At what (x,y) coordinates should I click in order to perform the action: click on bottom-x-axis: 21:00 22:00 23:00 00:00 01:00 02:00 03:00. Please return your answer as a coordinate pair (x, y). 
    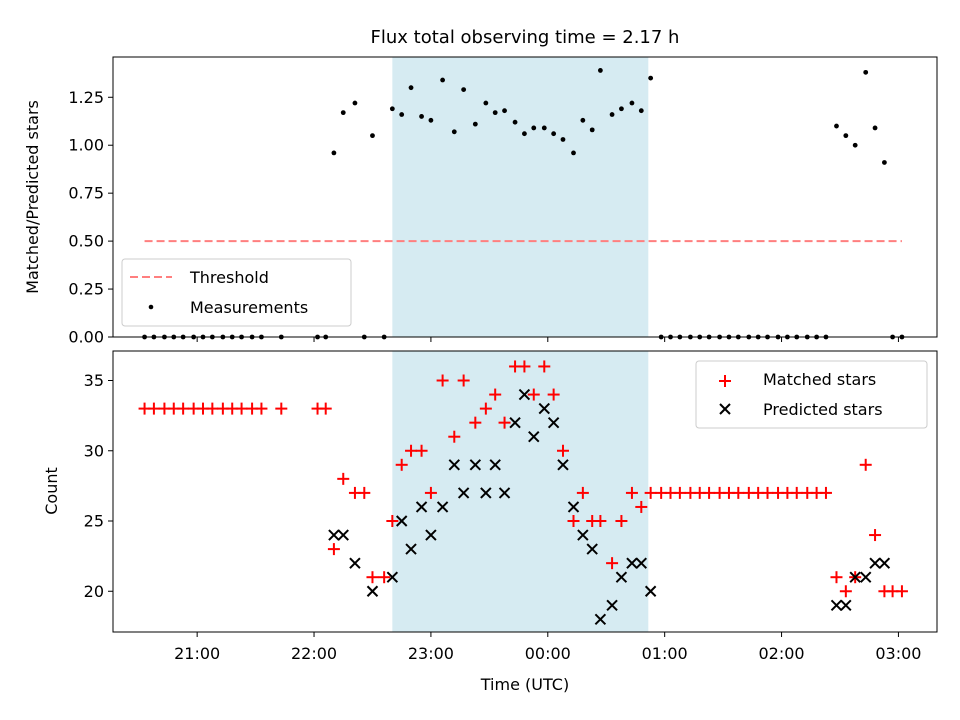
    Looking at the image, I should click on (547, 647).